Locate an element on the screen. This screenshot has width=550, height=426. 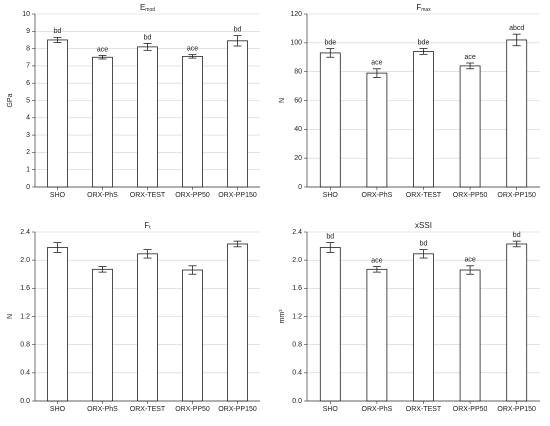
chart-title: Fmax is located at coordinates (423, 8).